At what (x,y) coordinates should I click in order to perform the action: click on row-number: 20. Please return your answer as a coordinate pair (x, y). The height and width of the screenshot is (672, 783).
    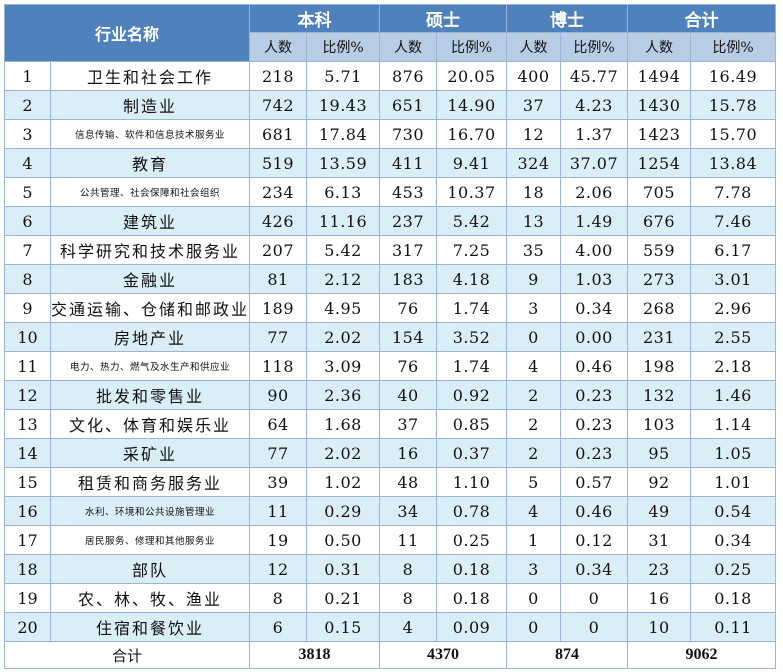
    Looking at the image, I should click on (27, 627).